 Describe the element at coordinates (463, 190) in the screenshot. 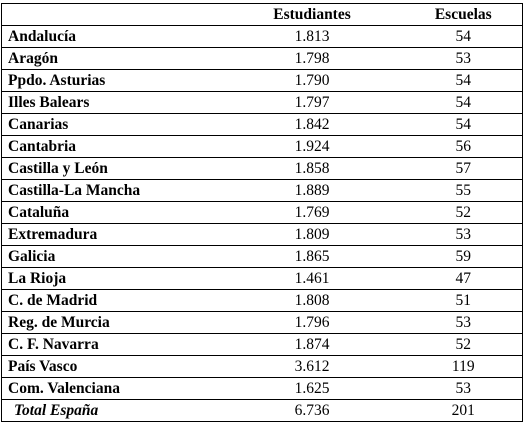

I see `escuelas-value: 55` at that location.